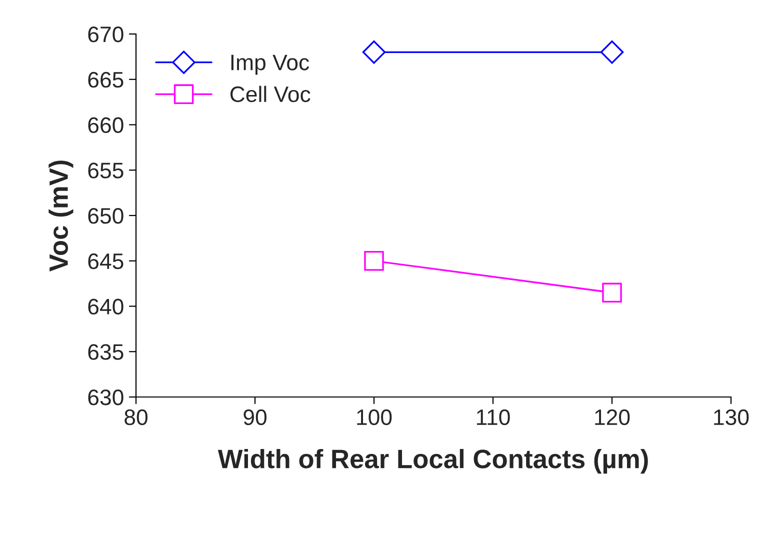 This screenshot has width=775, height=534. I want to click on y-tick-label: 630, so click(106, 398).